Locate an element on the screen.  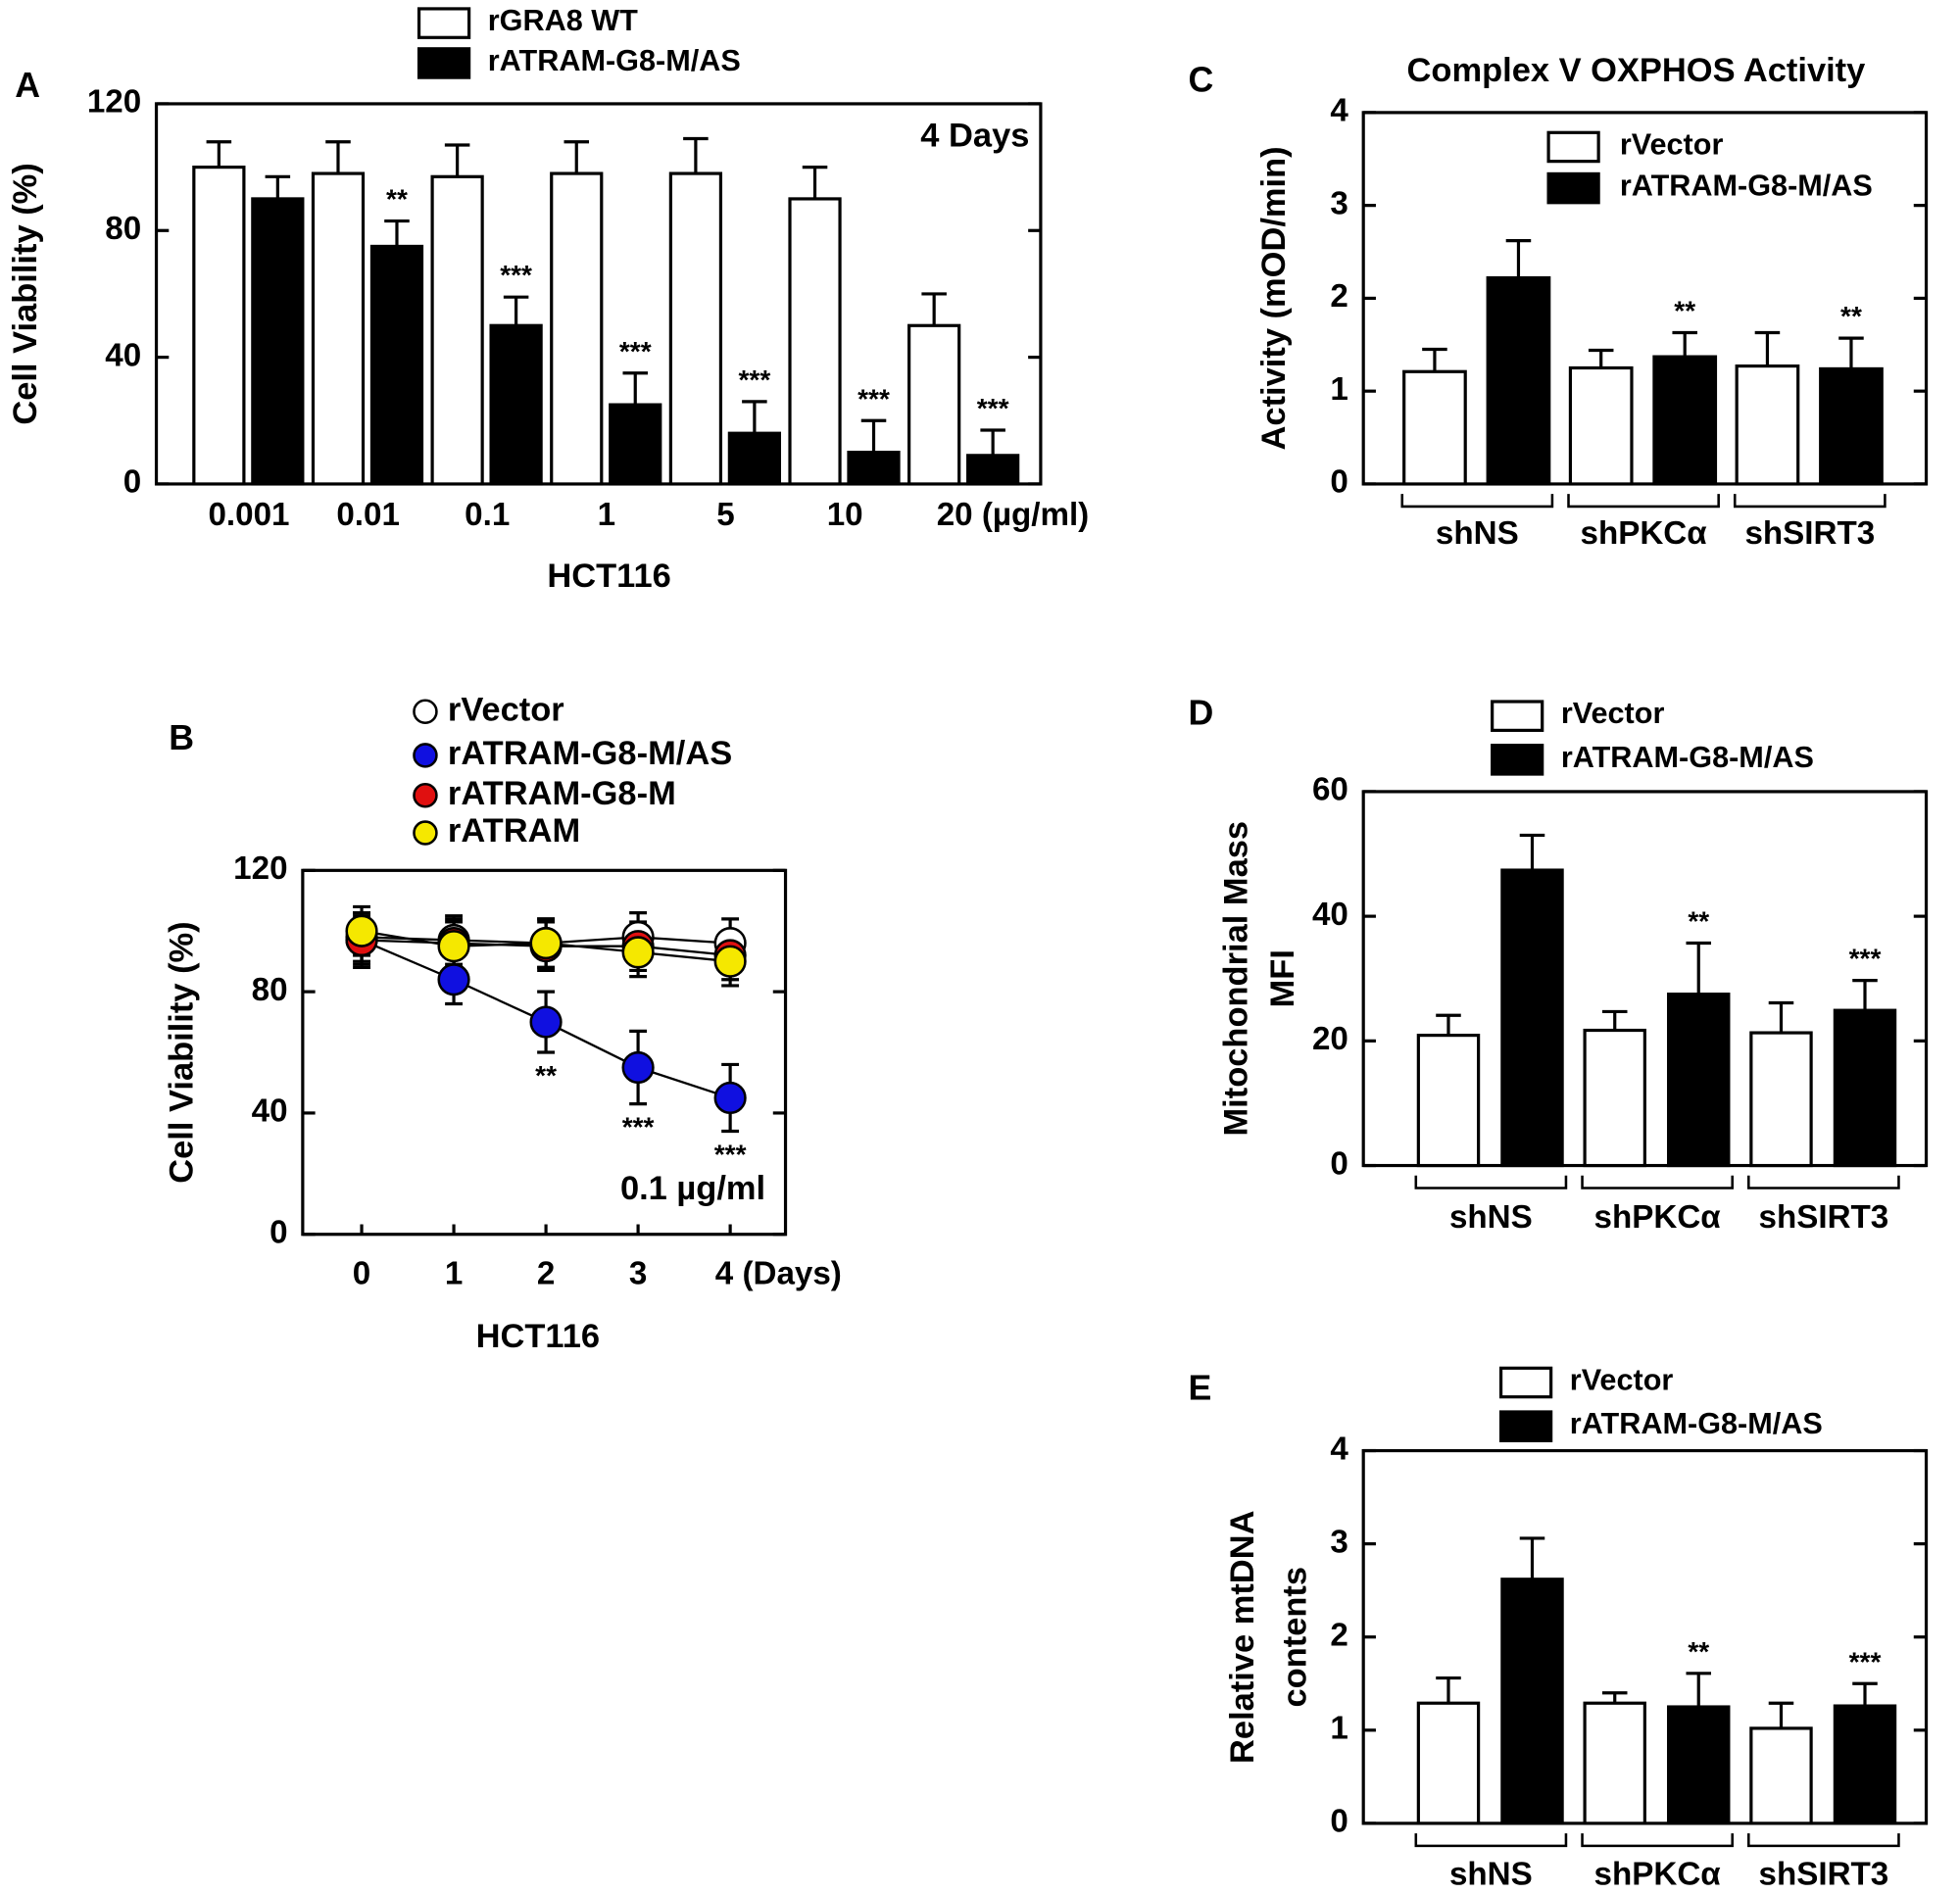
x-tick-label: 10 is located at coordinates (845, 515).